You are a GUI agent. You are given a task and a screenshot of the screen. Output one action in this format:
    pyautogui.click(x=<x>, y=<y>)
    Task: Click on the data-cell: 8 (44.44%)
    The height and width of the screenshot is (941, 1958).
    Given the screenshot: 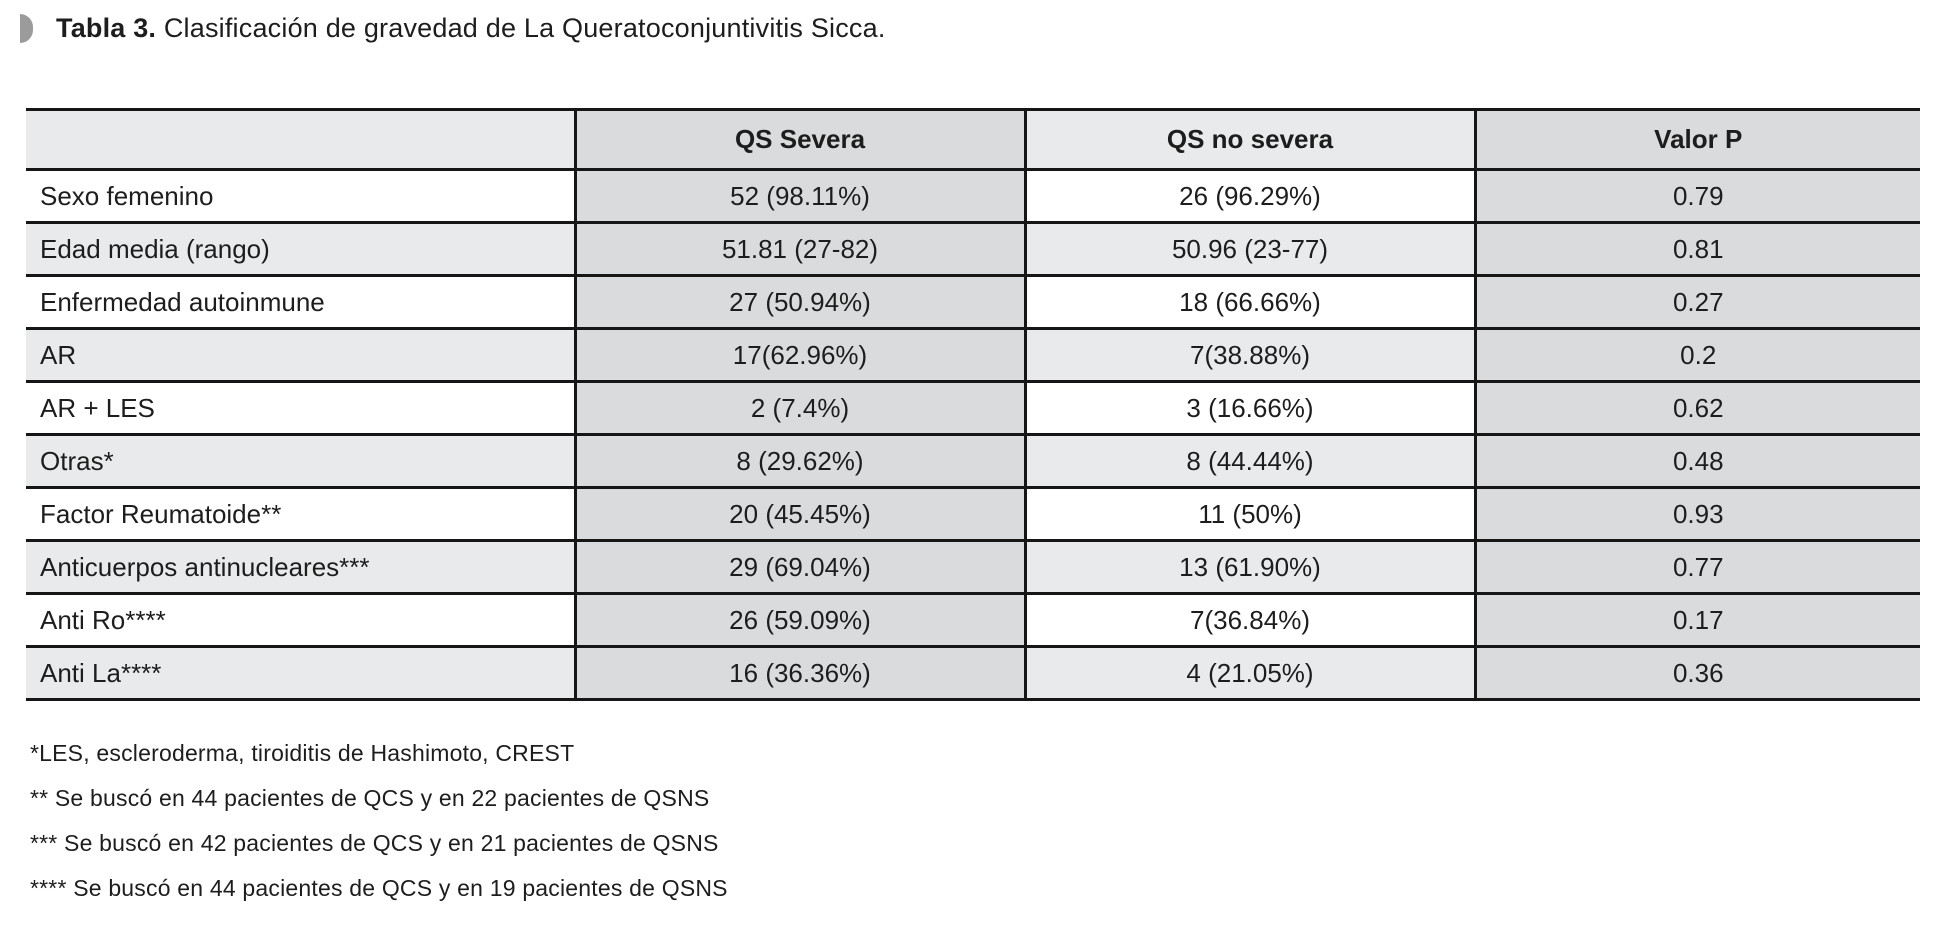 What is the action you would take?
    pyautogui.click(x=1249, y=460)
    